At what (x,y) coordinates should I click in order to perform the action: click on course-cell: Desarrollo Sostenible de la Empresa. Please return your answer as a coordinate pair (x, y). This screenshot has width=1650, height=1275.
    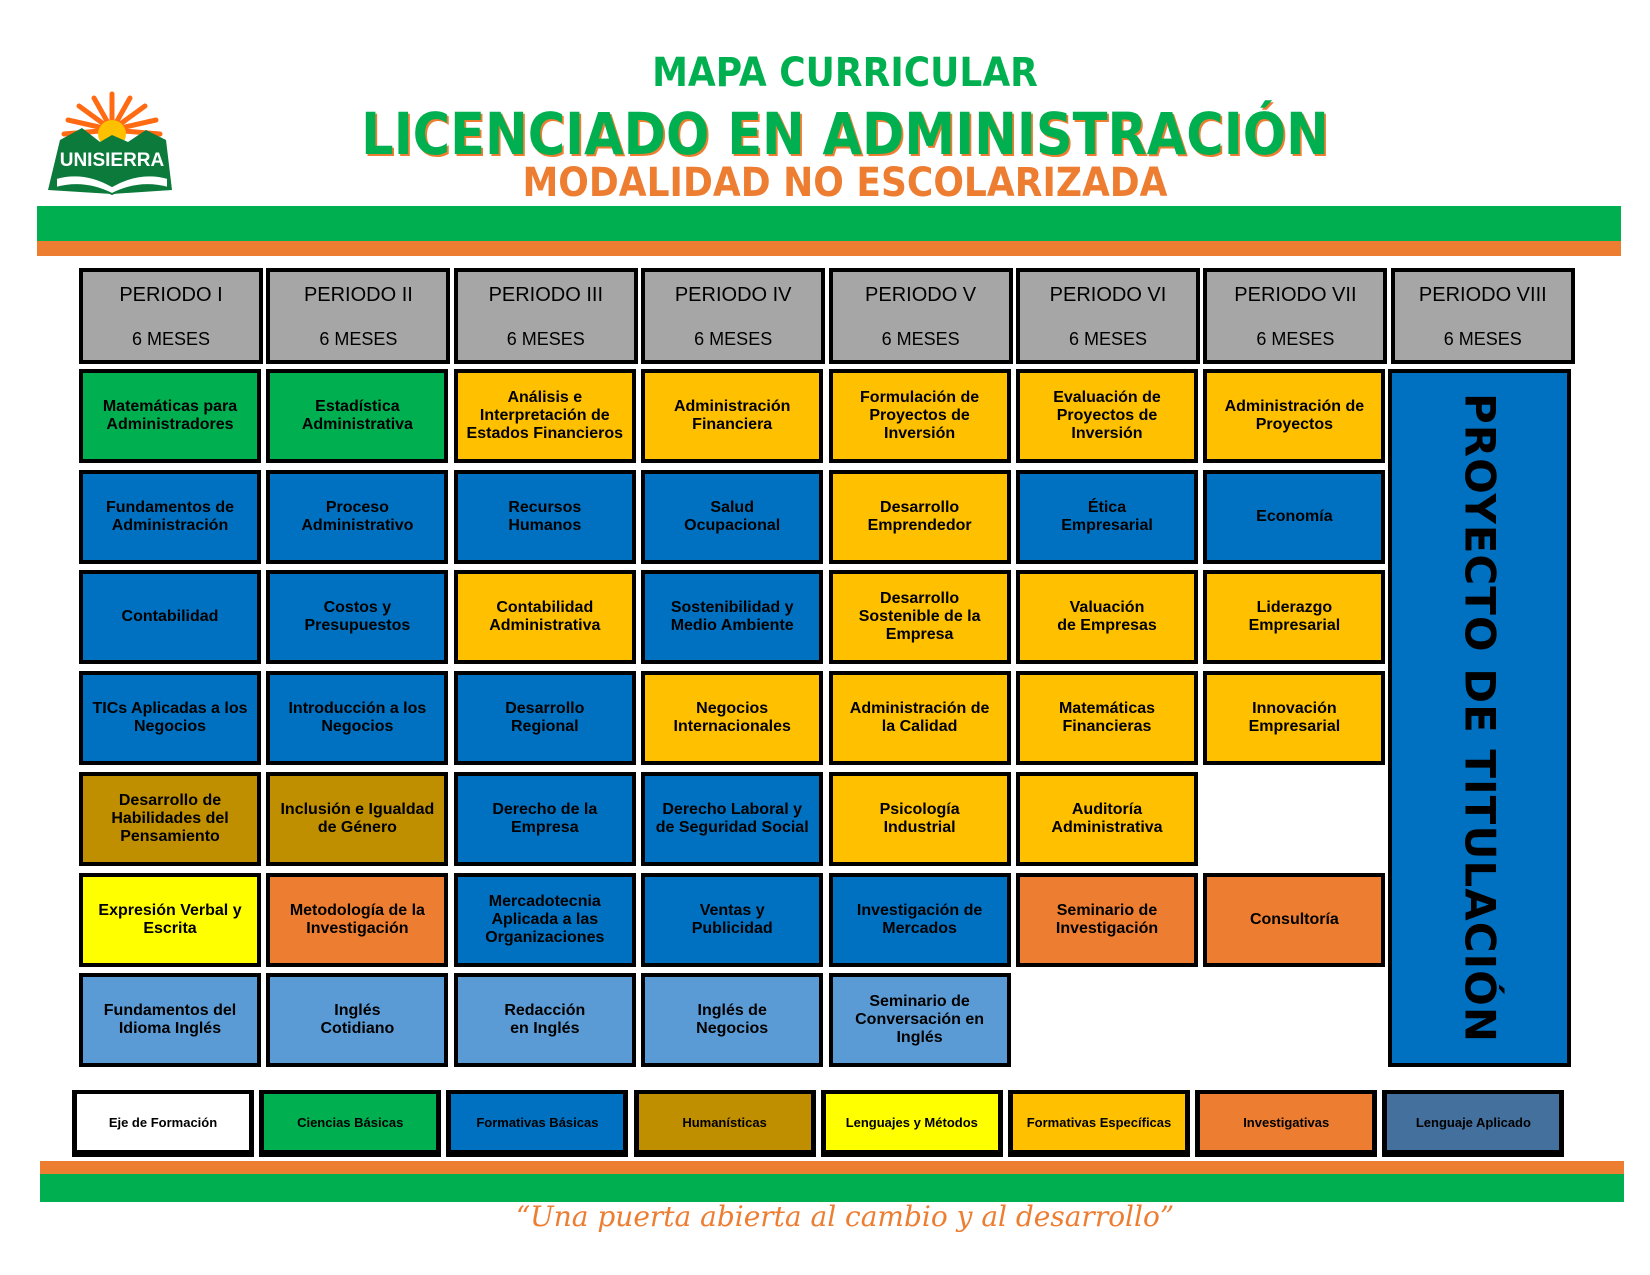
    Looking at the image, I should click on (919, 617).